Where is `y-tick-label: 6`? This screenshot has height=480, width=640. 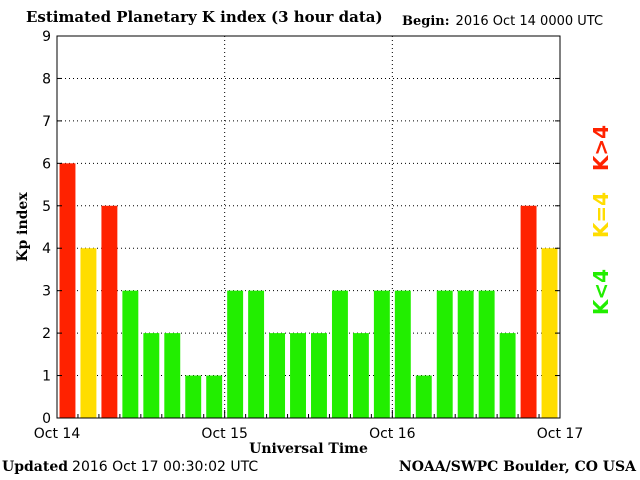
y-tick-label: 6 is located at coordinates (46, 164).